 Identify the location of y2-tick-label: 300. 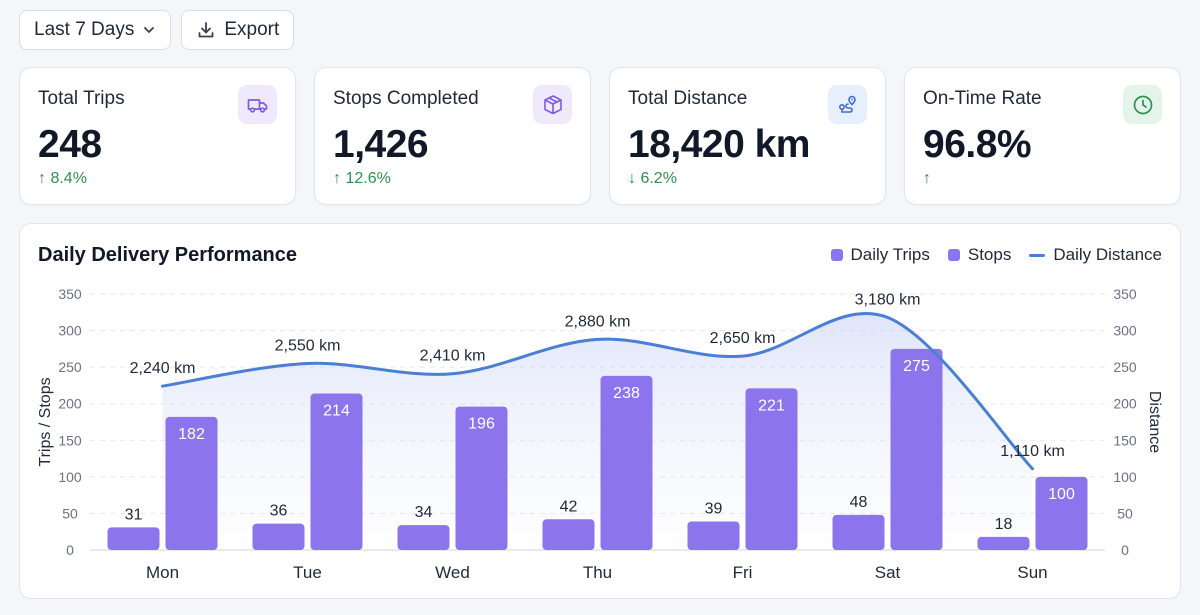
(1125, 331).